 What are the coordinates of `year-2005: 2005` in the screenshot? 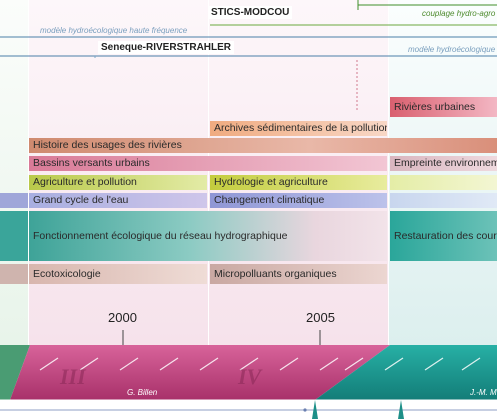 It's located at (320, 317).